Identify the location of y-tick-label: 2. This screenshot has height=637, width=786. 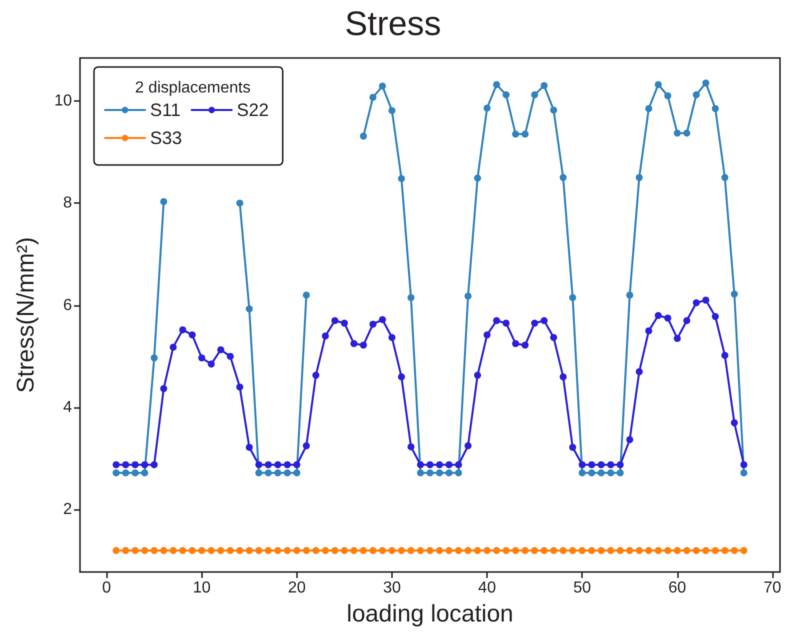
(67, 509).